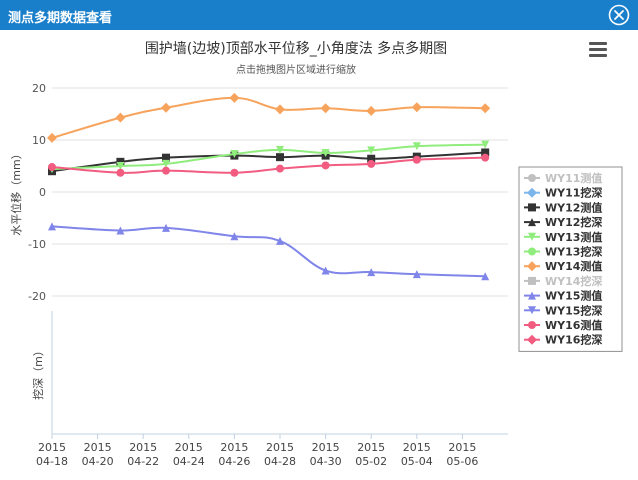 Image resolution: width=638 pixels, height=480 pixels. What do you see at coordinates (619, 15) in the screenshot?
I see `close-icon` at bounding box center [619, 15].